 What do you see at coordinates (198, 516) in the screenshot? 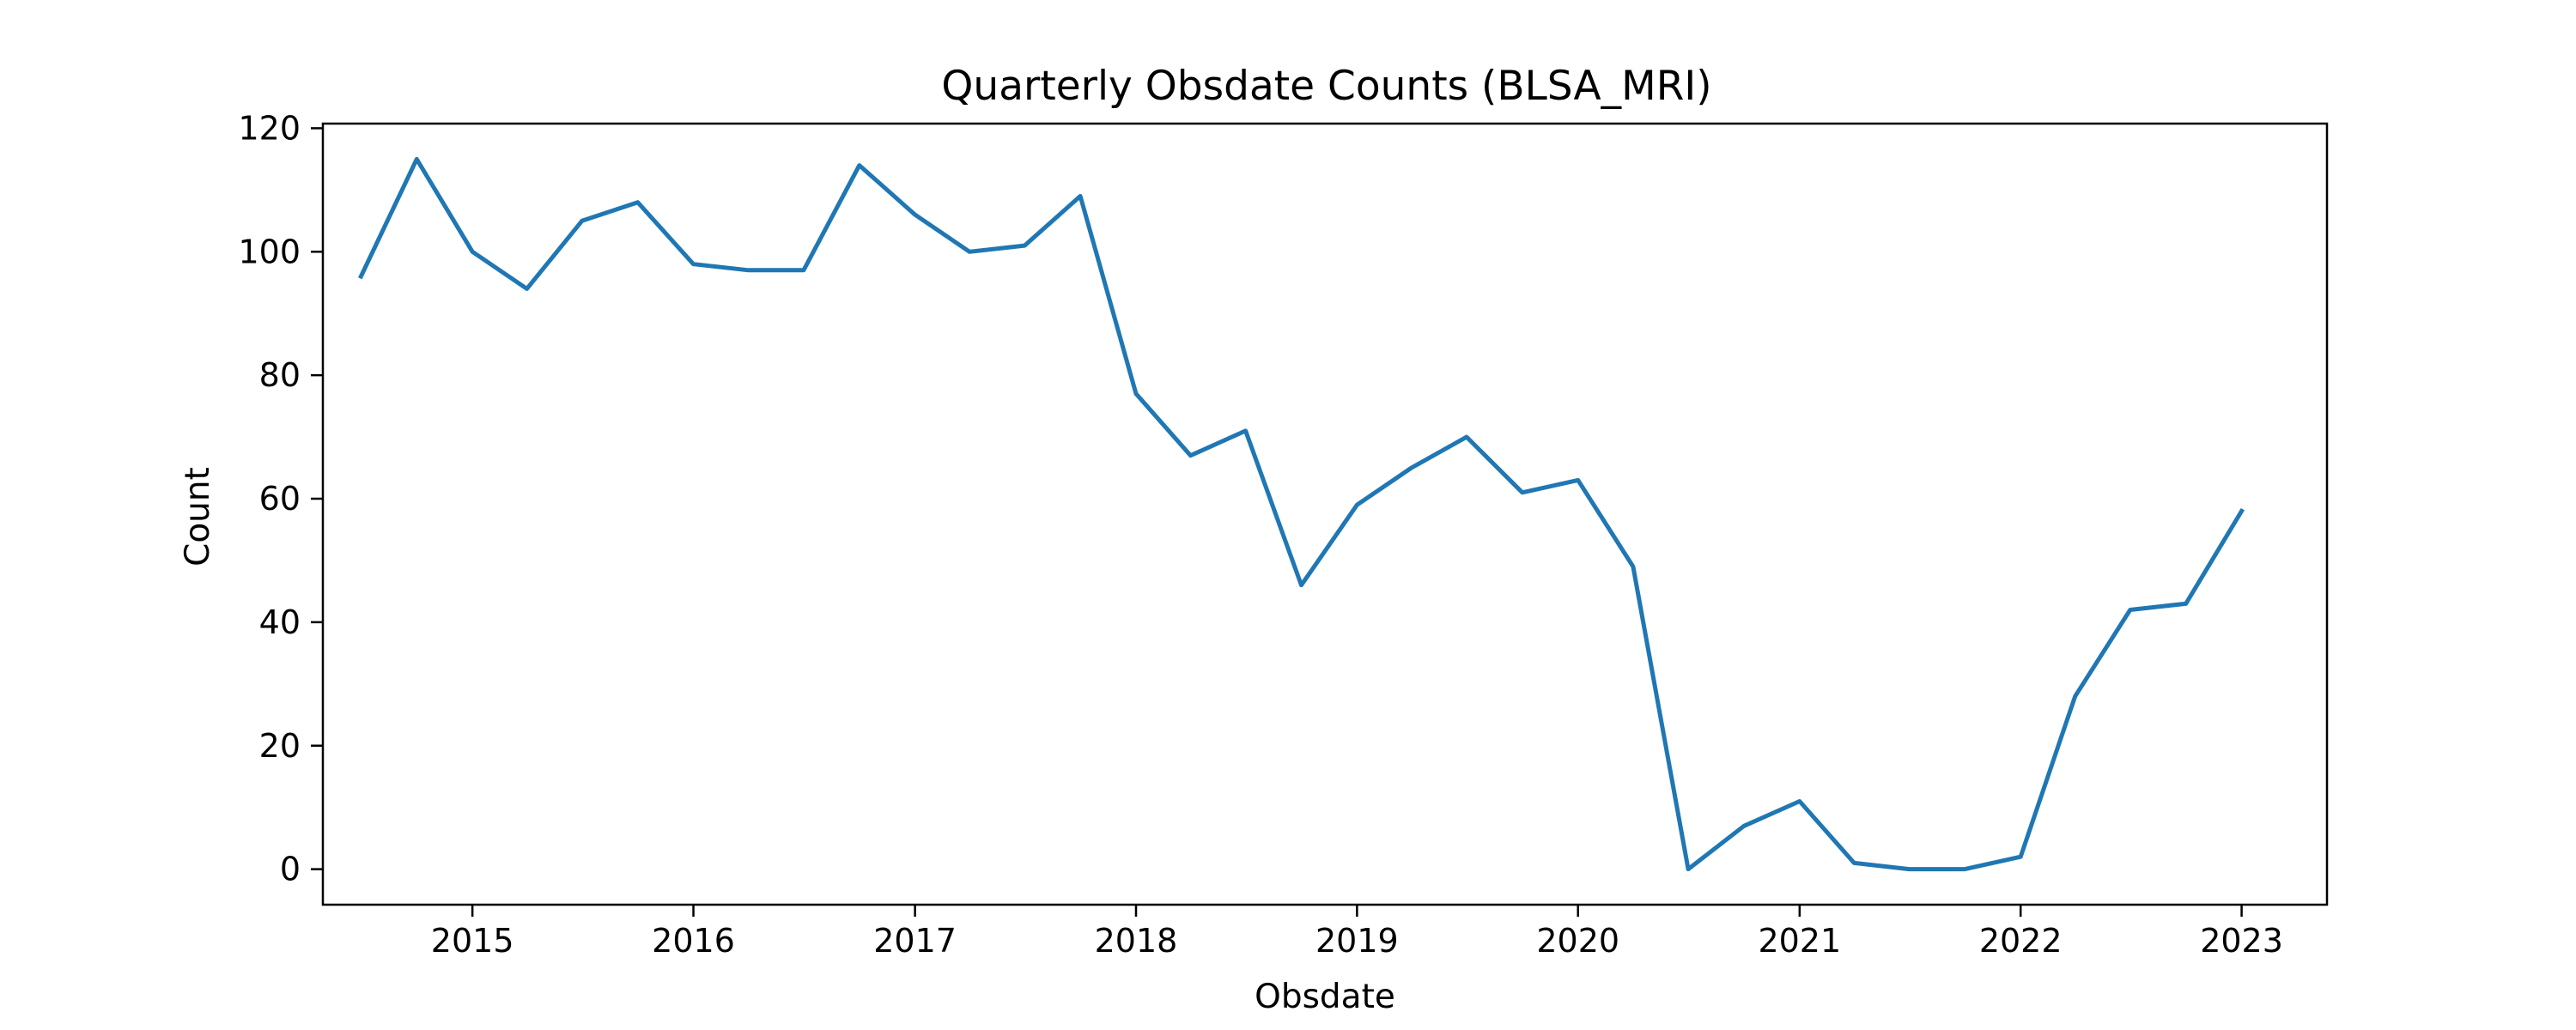
I see `y-axis-title: Count` at bounding box center [198, 516].